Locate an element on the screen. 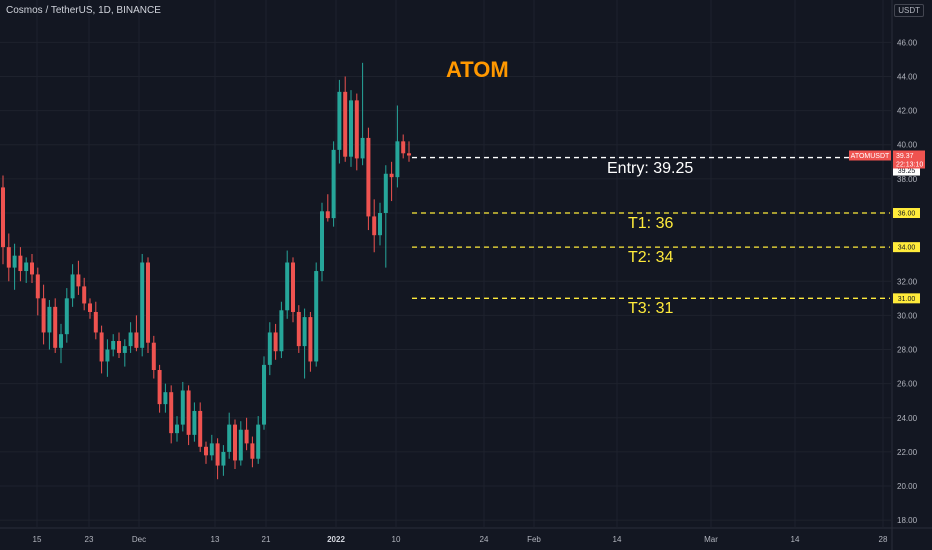 This screenshot has width=932, height=550. symbol-badge is located at coordinates (870, 155).